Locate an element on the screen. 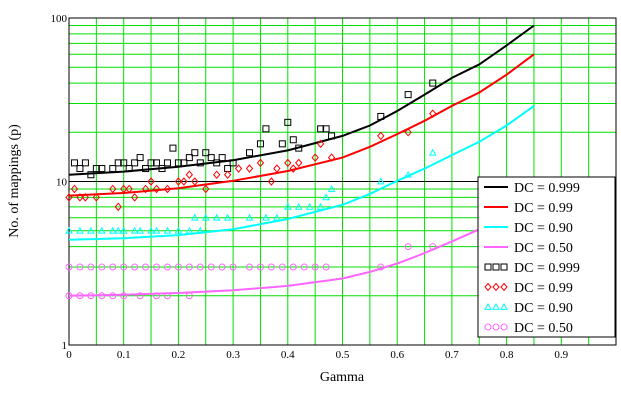  x-tick-label: 0.4 is located at coordinates (288, 355).